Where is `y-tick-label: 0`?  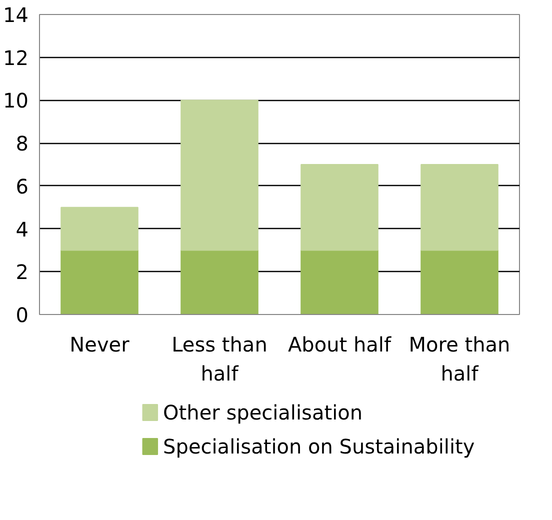 y-tick-label: 0 is located at coordinates (22, 315).